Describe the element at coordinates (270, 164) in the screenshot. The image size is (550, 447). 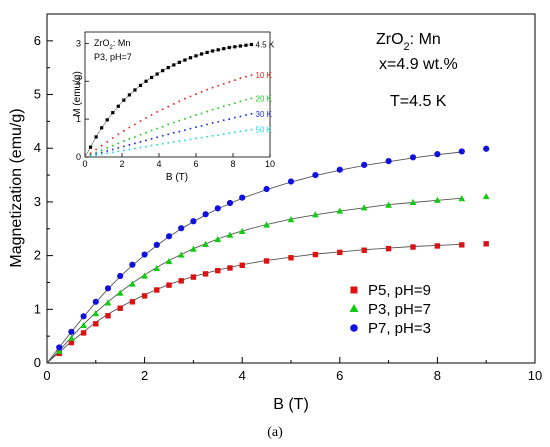
I see `inset-x-tick-label: 10` at that location.